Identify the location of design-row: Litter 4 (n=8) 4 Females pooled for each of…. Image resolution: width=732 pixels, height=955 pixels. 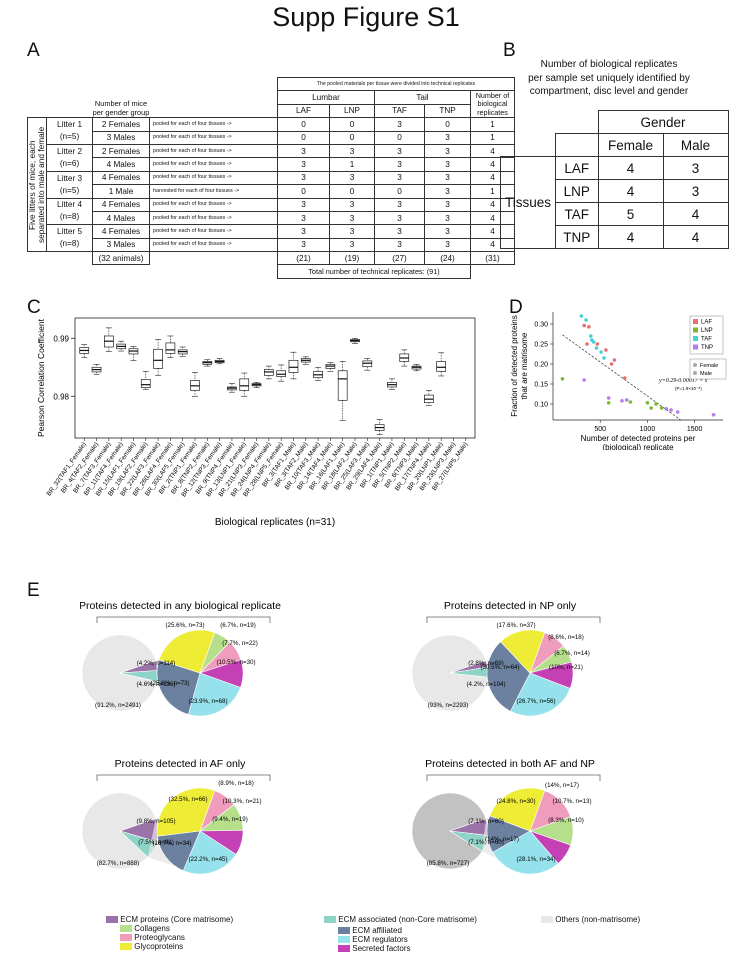
(271, 211).